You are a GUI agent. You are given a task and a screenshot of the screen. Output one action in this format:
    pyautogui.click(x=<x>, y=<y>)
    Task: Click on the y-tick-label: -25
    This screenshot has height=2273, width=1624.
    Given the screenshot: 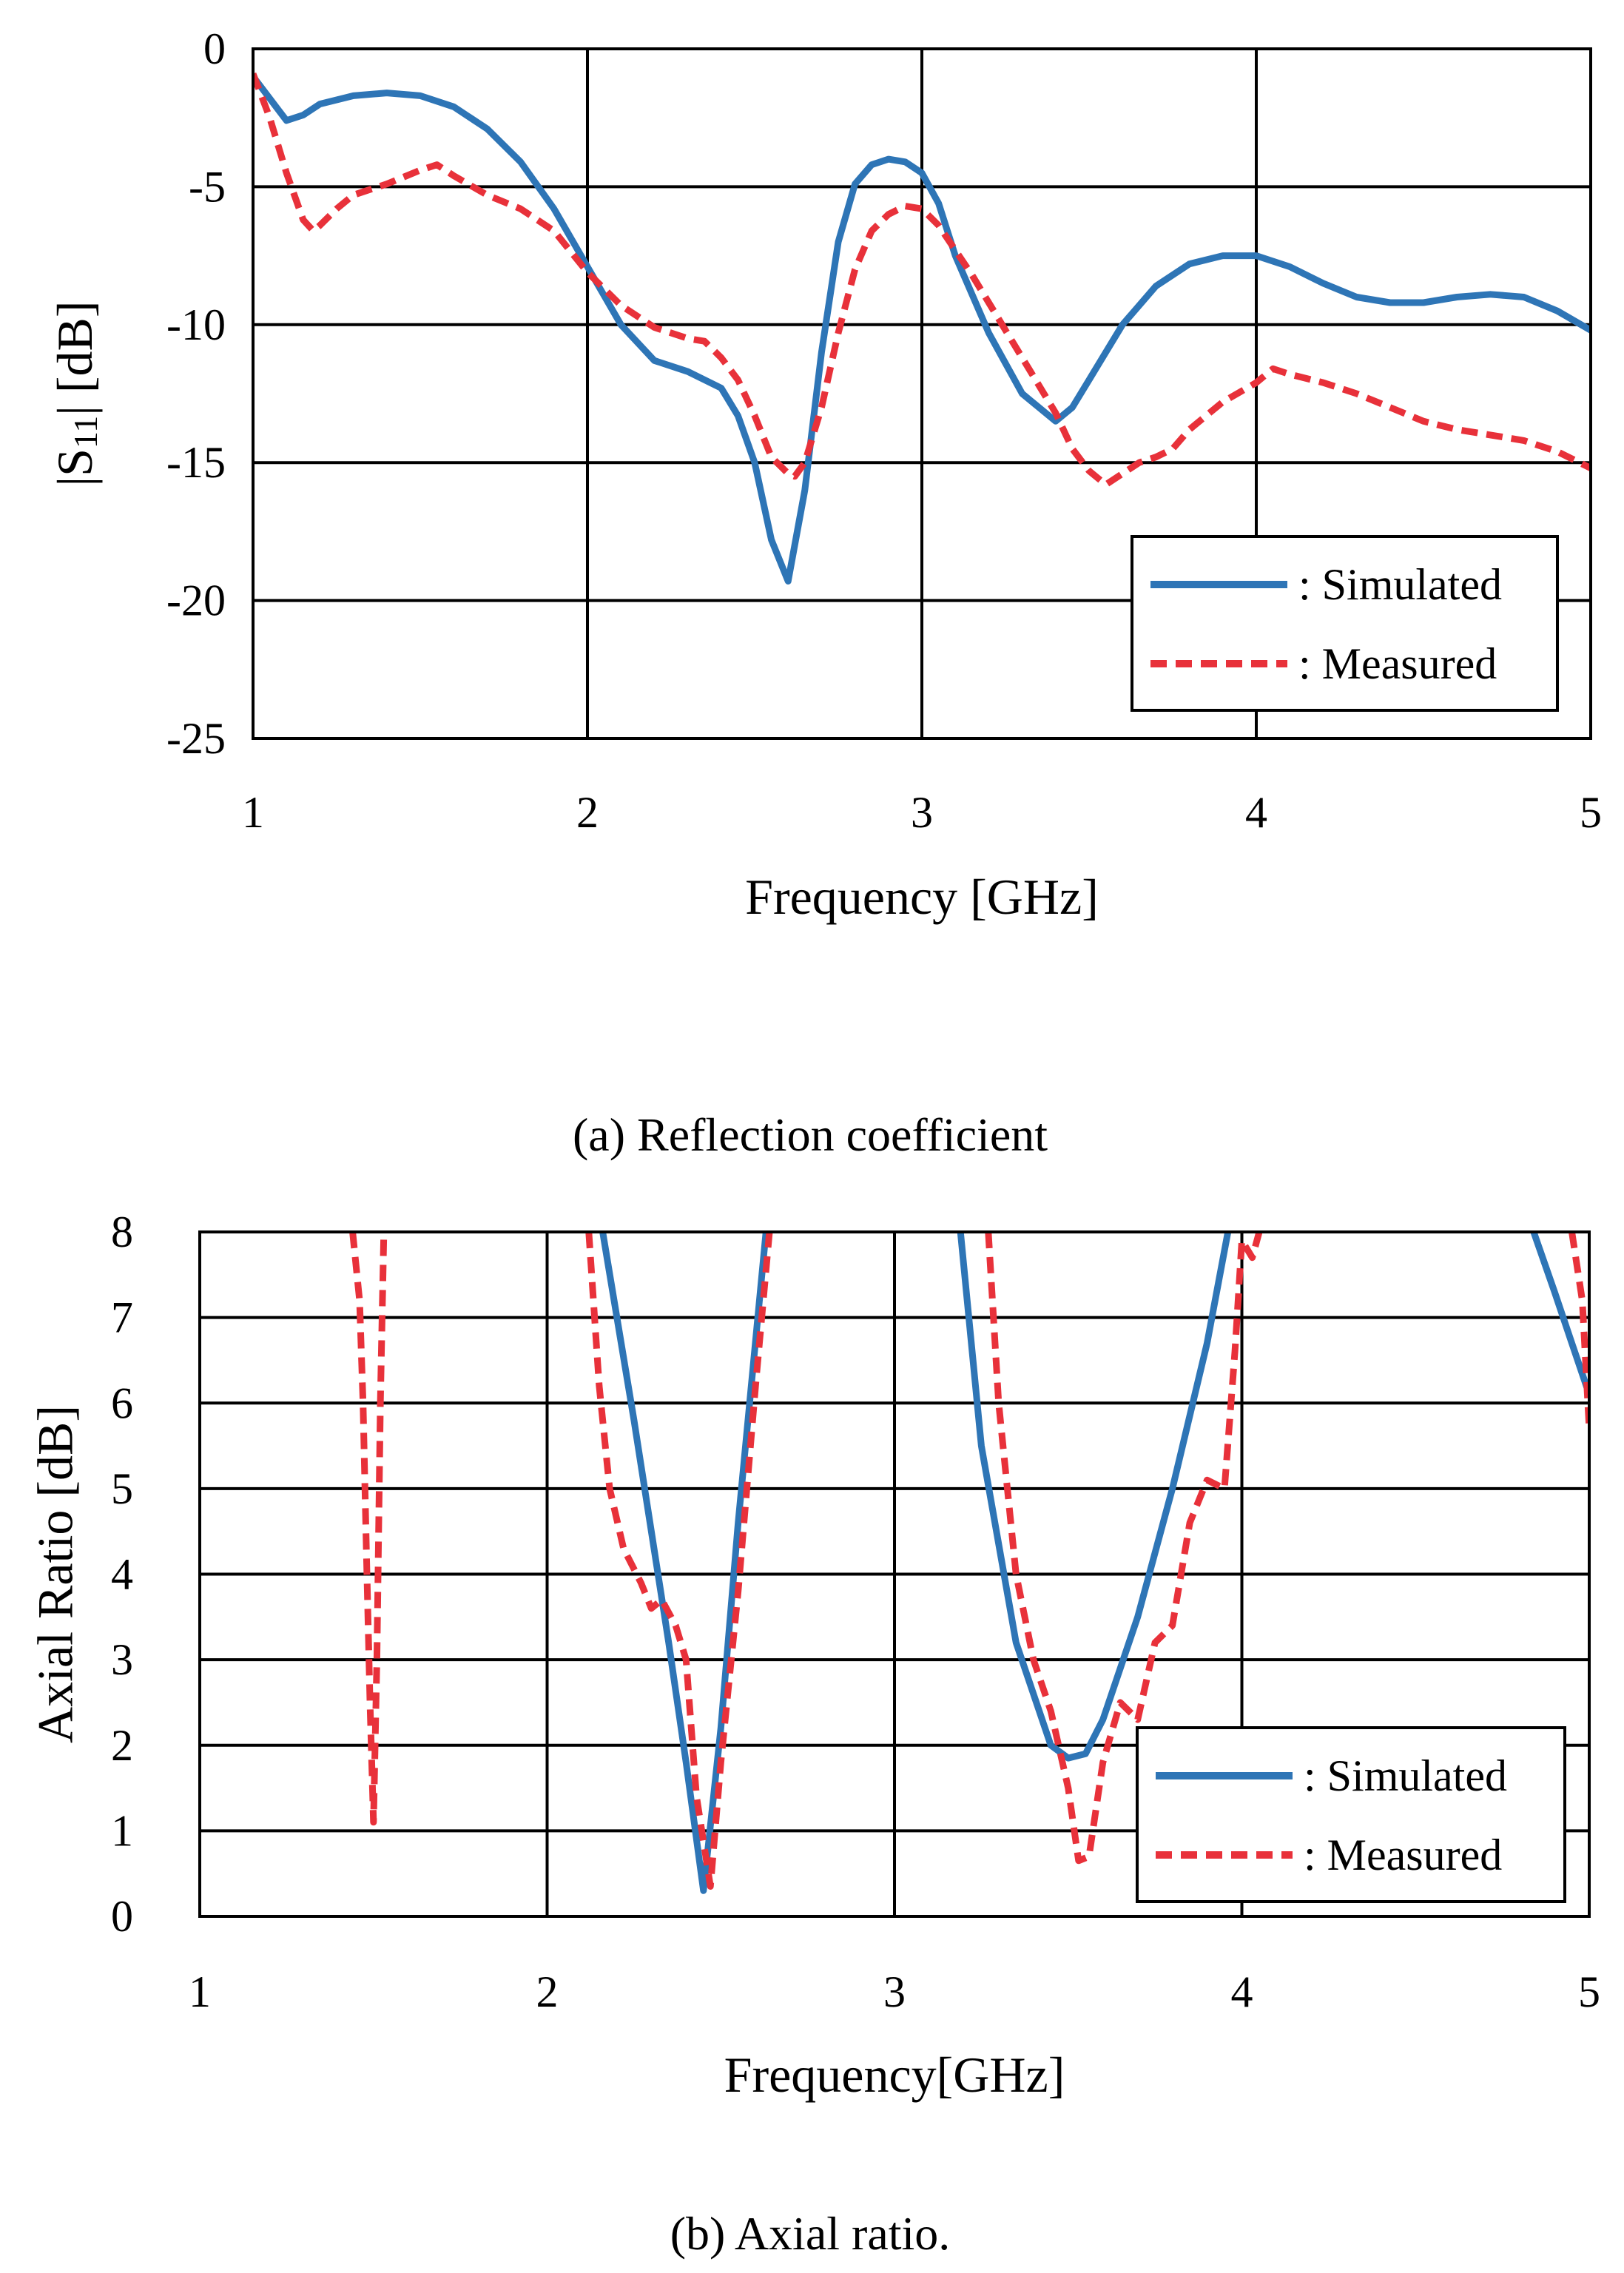 What is the action you would take?
    pyautogui.click(x=196, y=738)
    